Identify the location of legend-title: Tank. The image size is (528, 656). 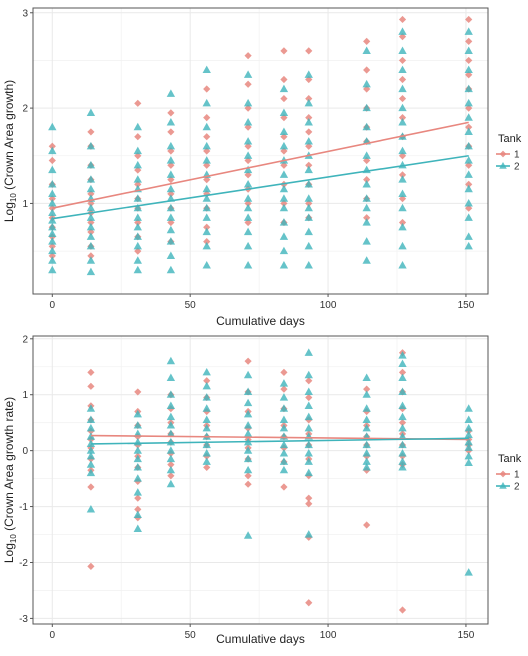
(510, 459).